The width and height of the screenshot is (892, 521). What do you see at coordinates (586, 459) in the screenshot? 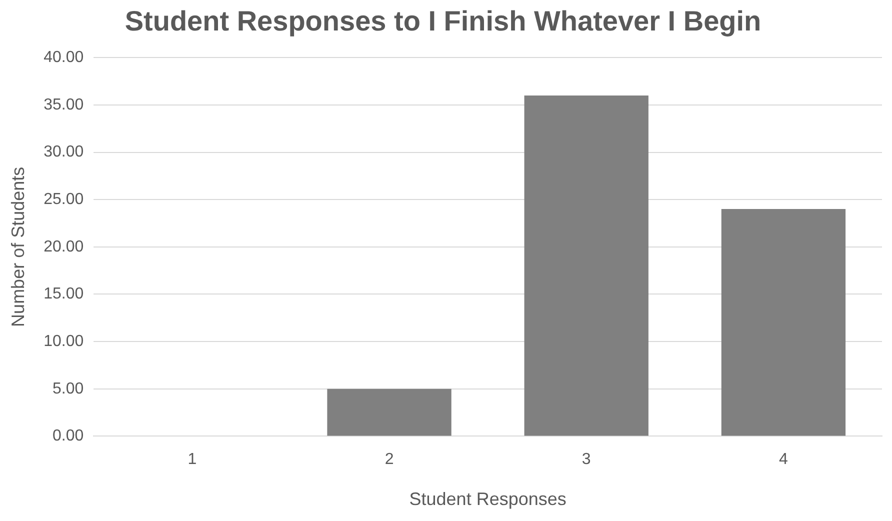
I see `x-tick-label: 3` at bounding box center [586, 459].